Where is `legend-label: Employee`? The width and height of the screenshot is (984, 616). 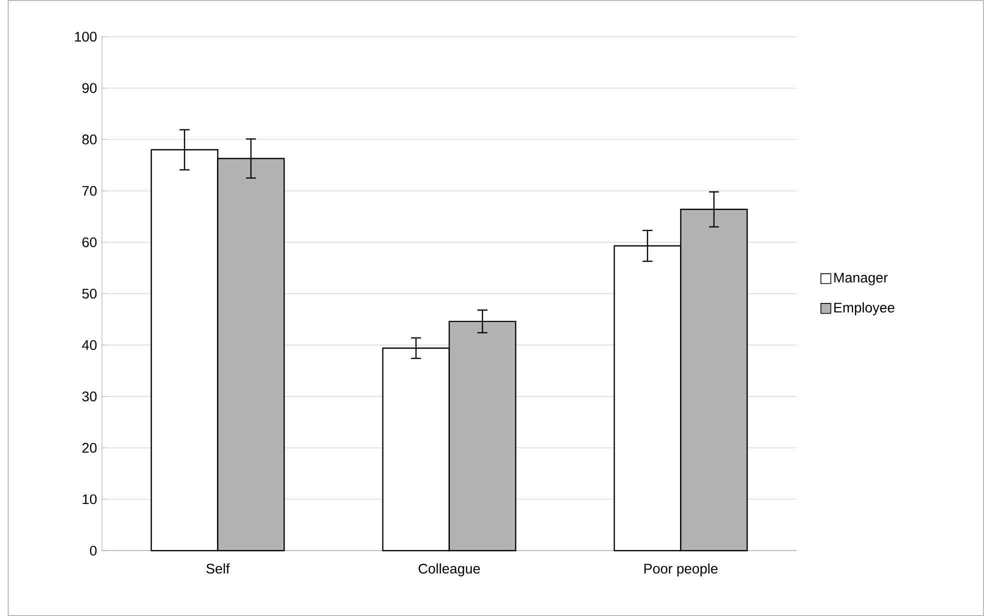 legend-label: Employee is located at coordinates (864, 309).